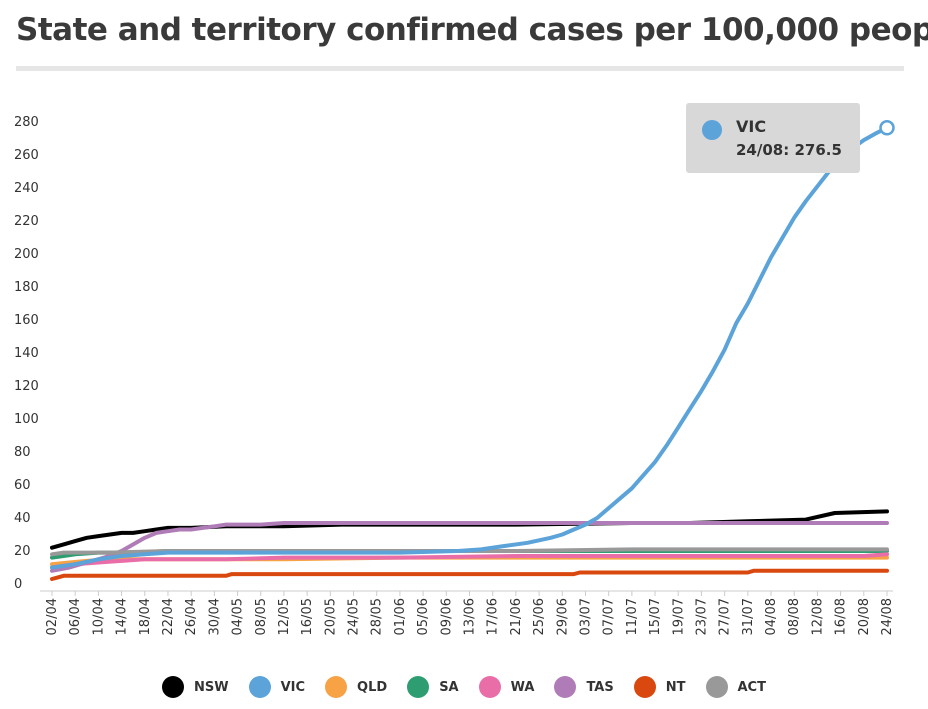 Image resolution: width=928 pixels, height=709 pixels. What do you see at coordinates (675, 687) in the screenshot?
I see `legend-label: NT` at bounding box center [675, 687].